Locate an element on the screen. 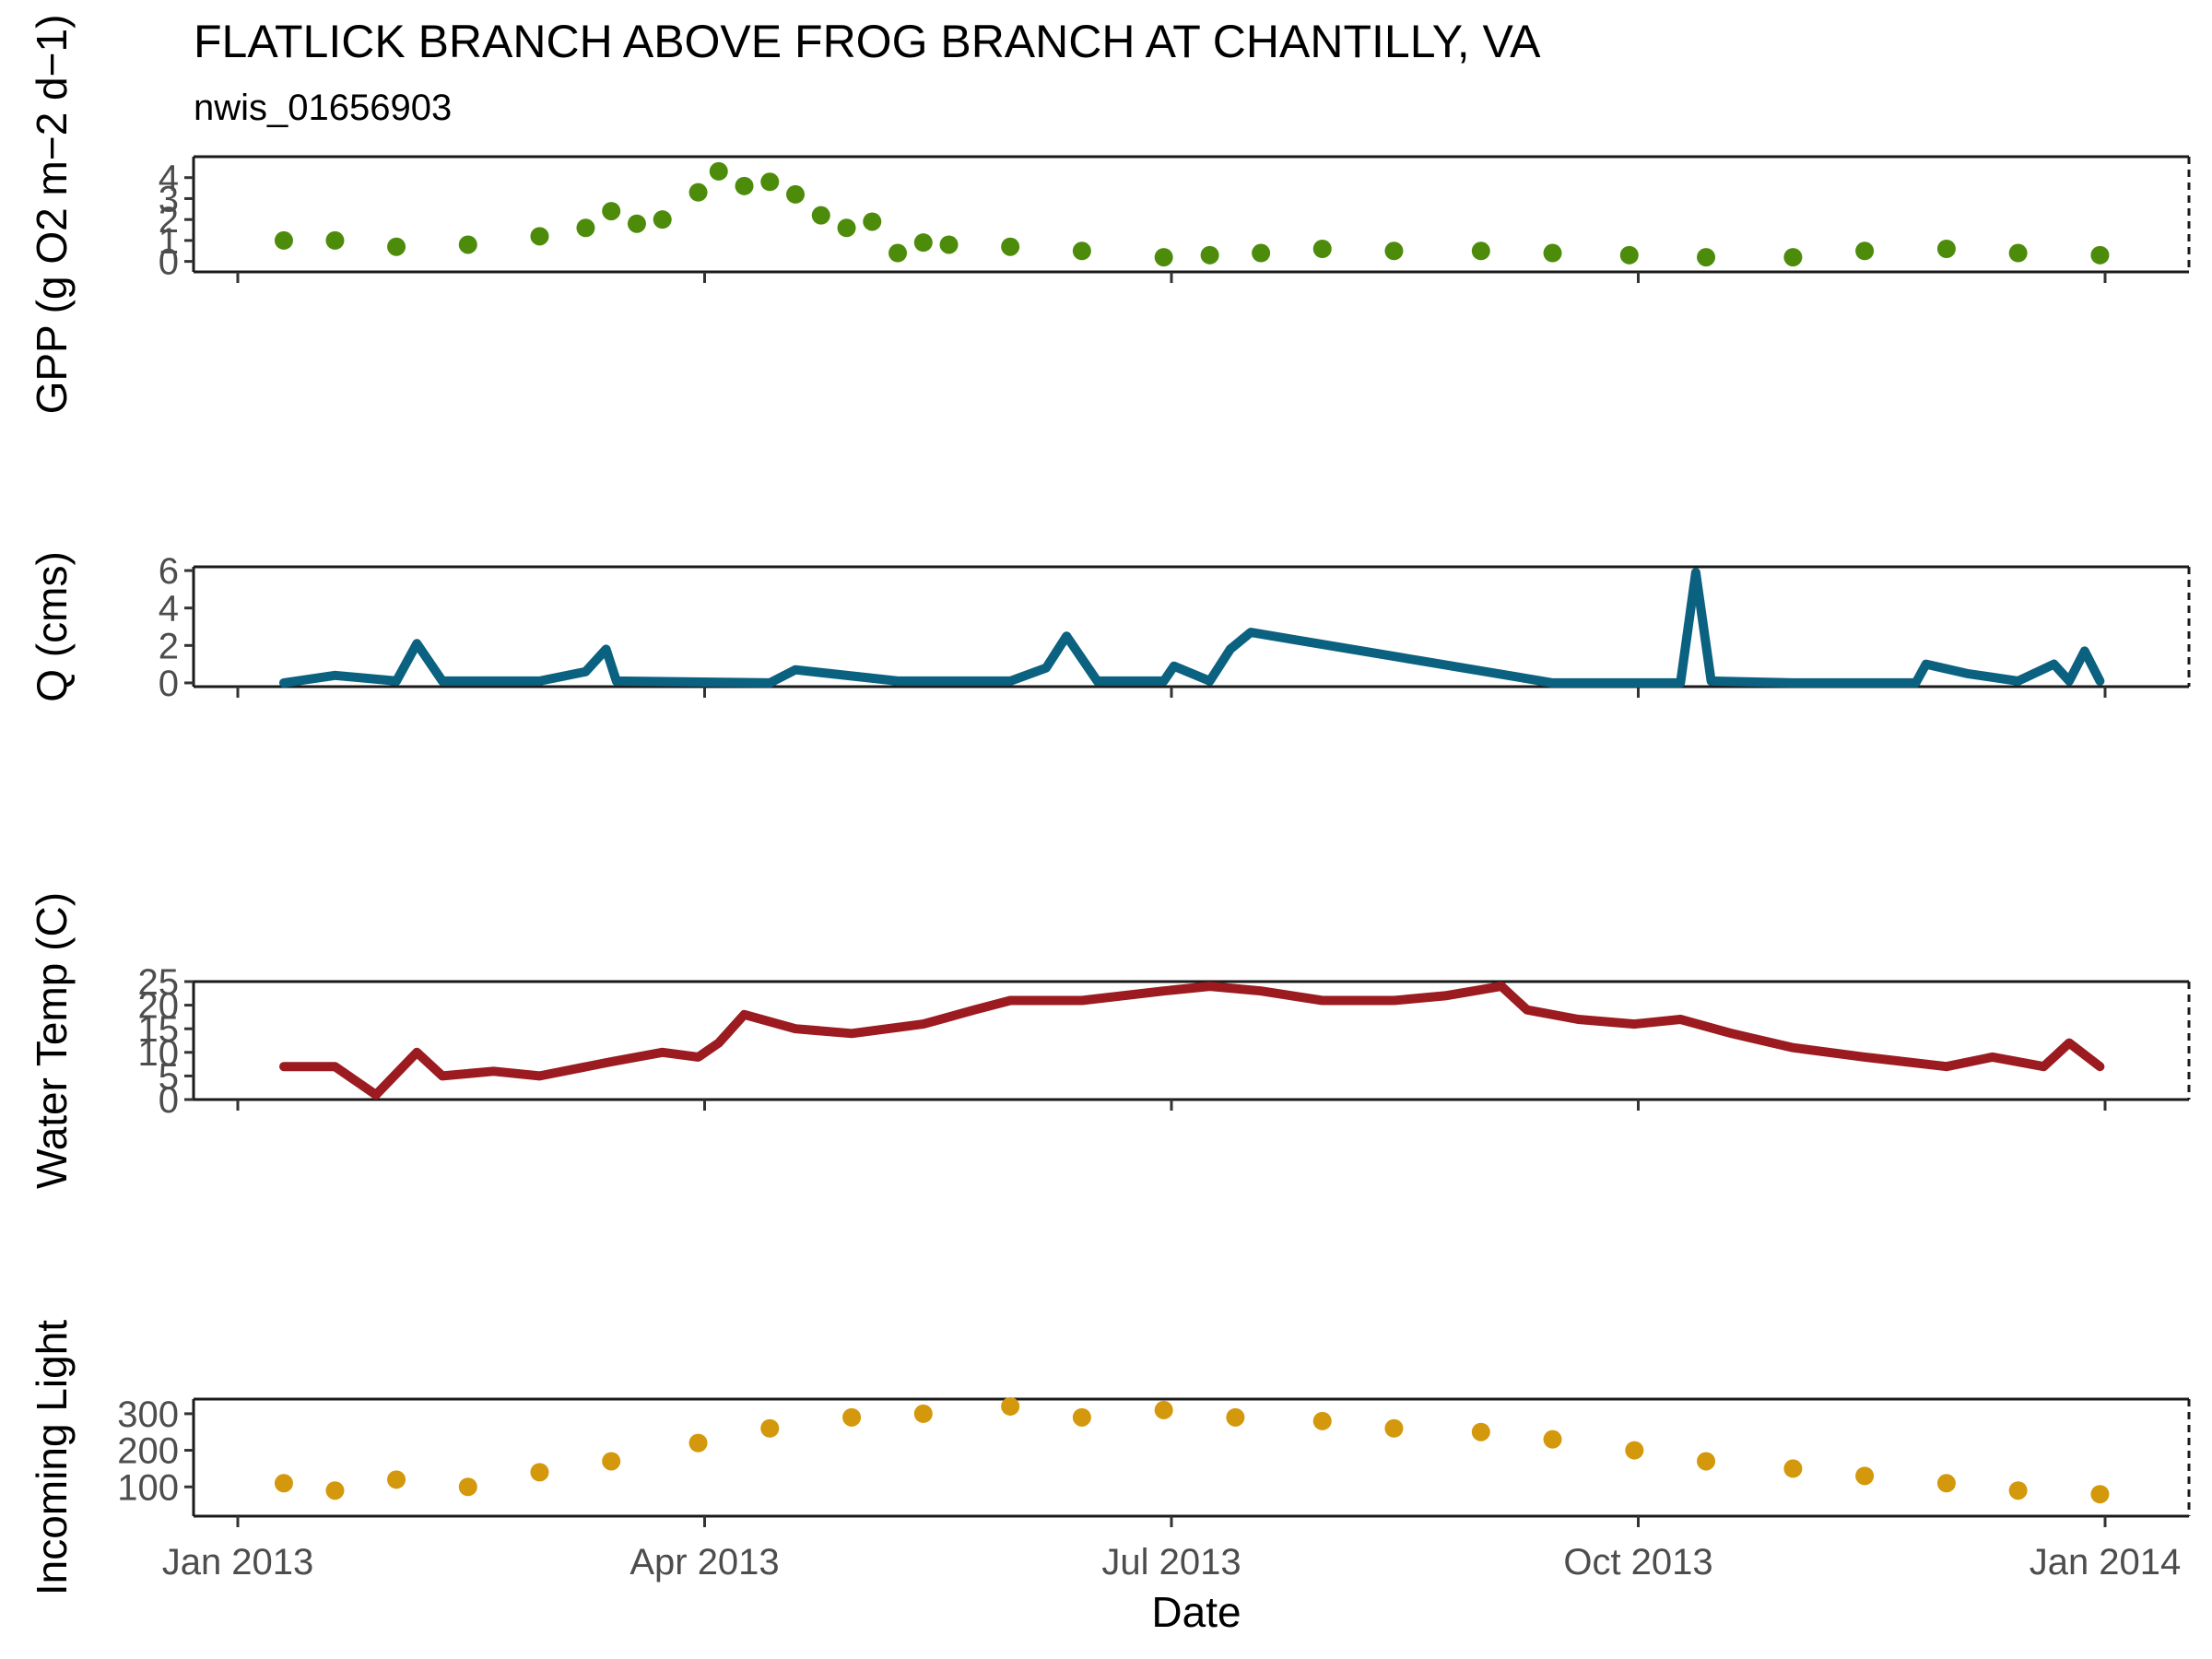 The width and height of the screenshot is (2212, 1659). x-tick-label: Jul 2013 is located at coordinates (1171, 1562).